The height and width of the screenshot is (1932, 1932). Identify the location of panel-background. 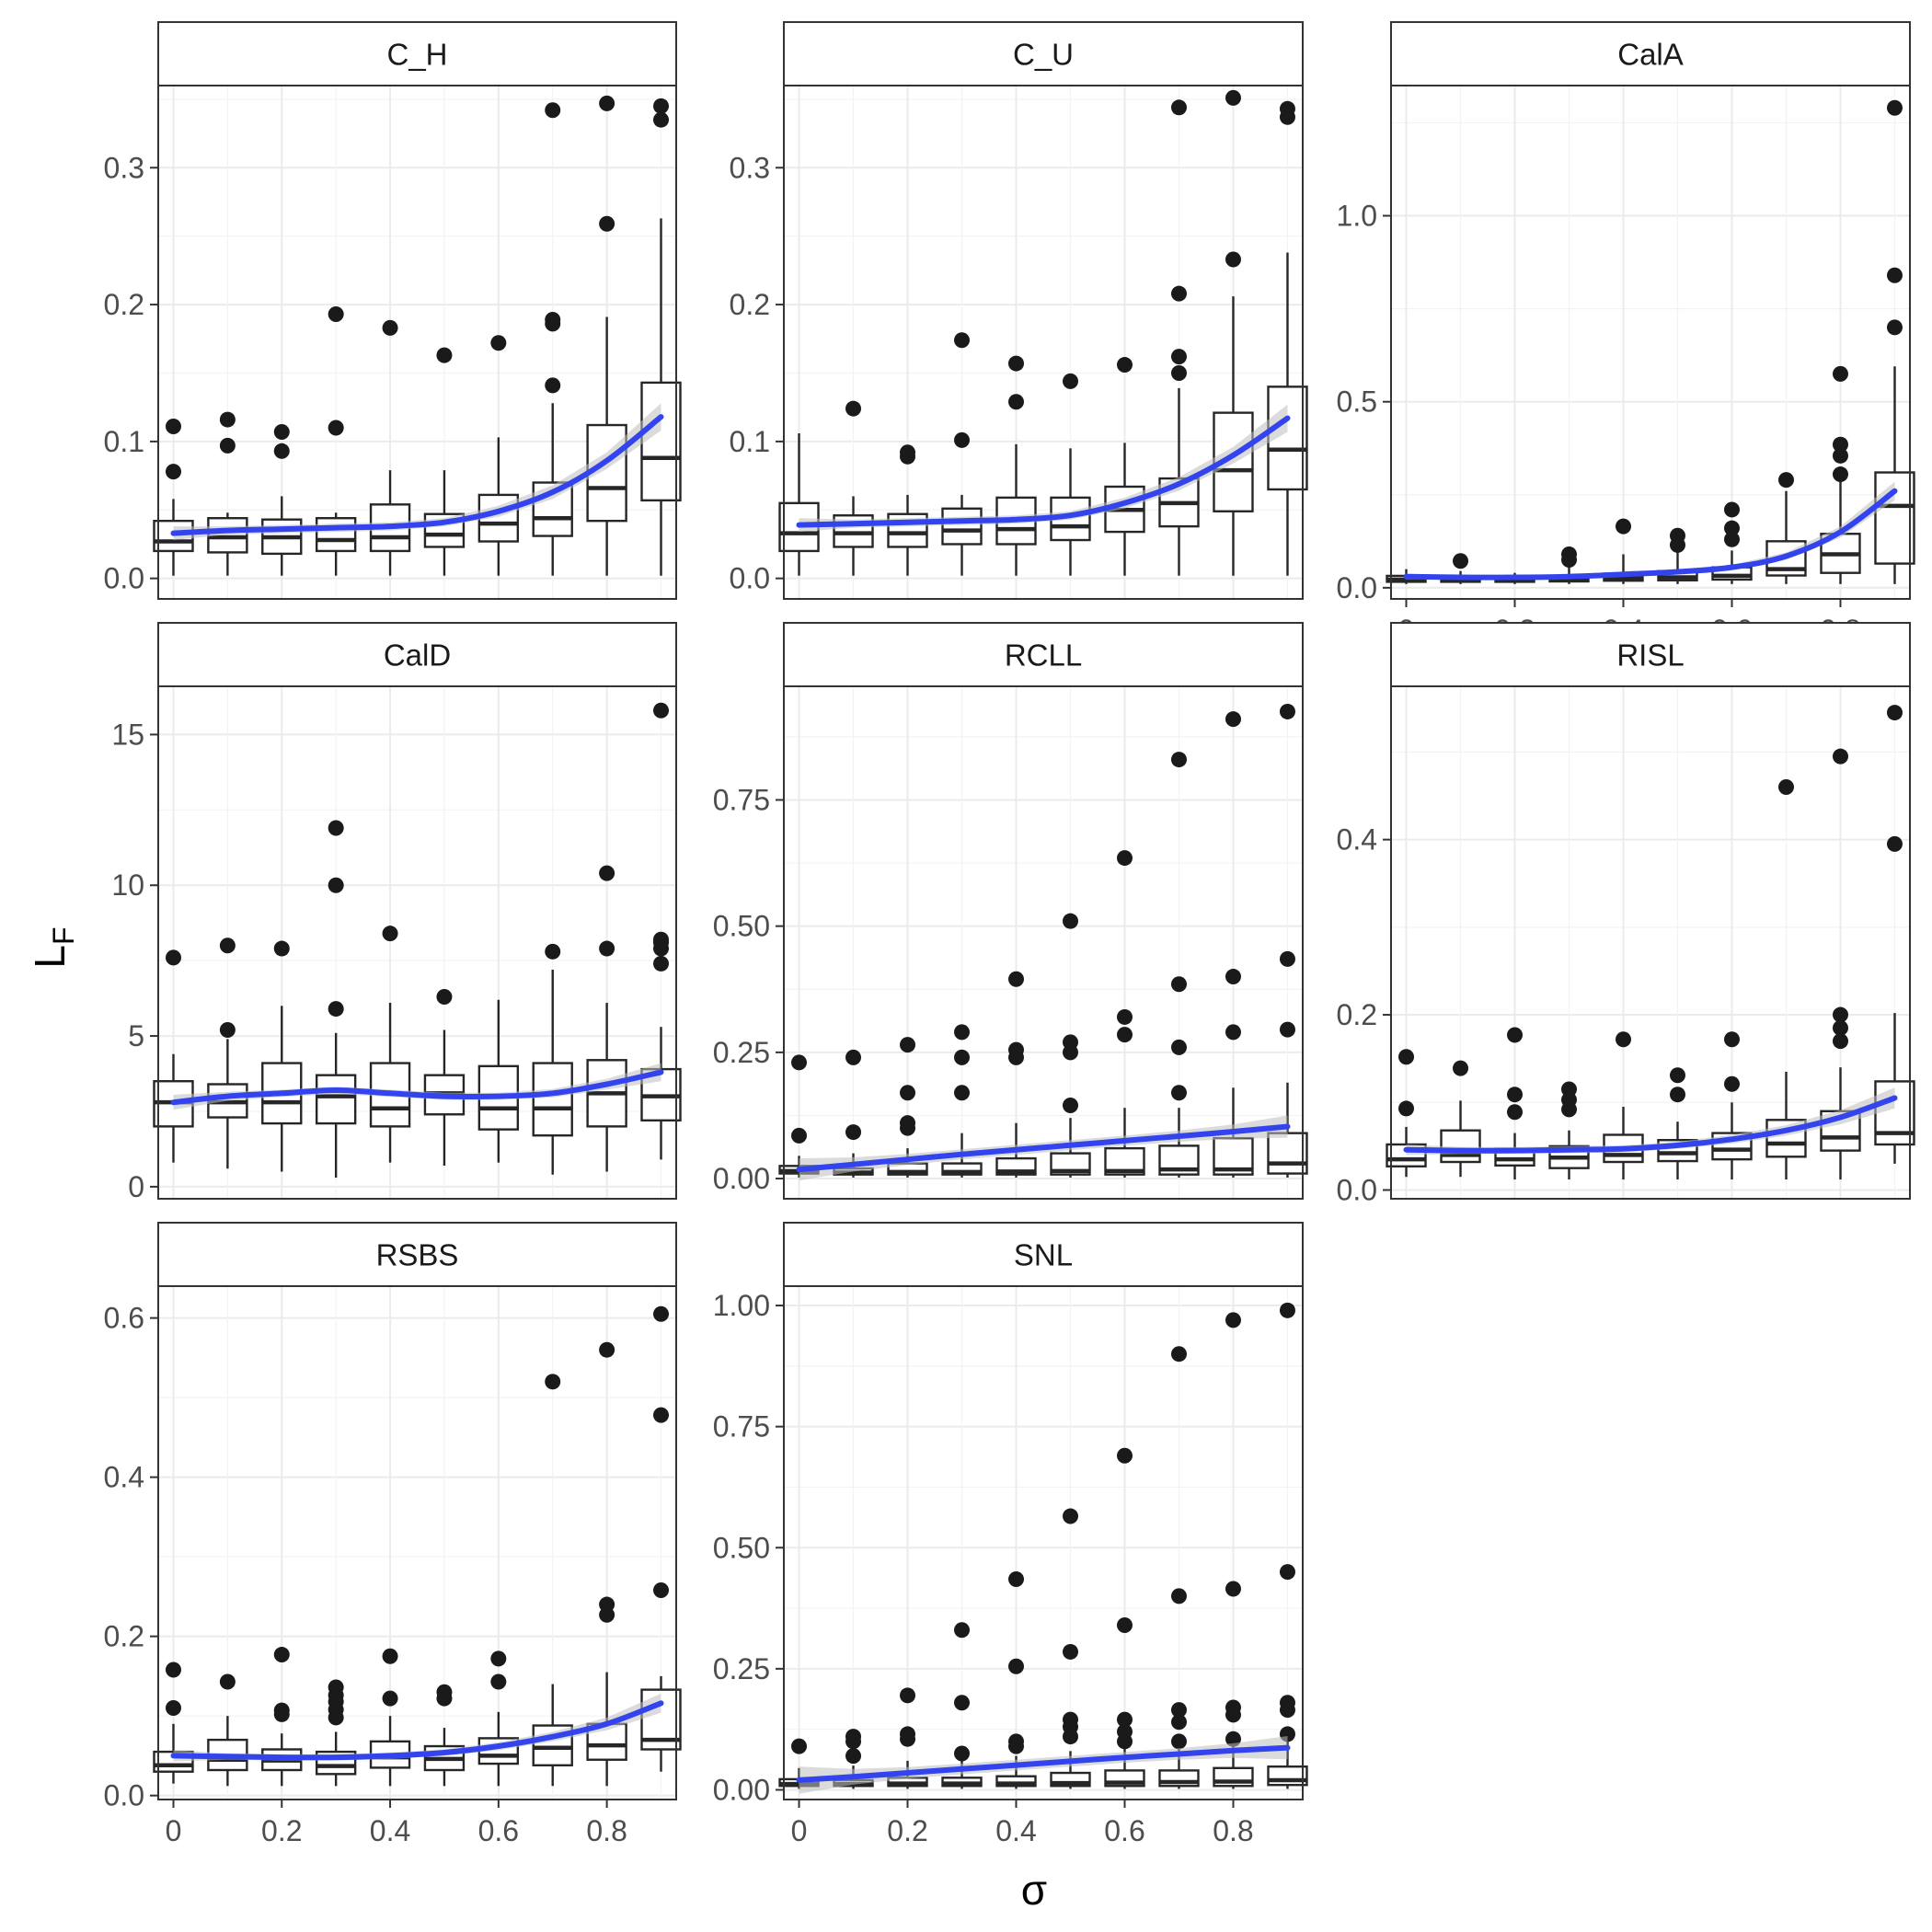
(1043, 942).